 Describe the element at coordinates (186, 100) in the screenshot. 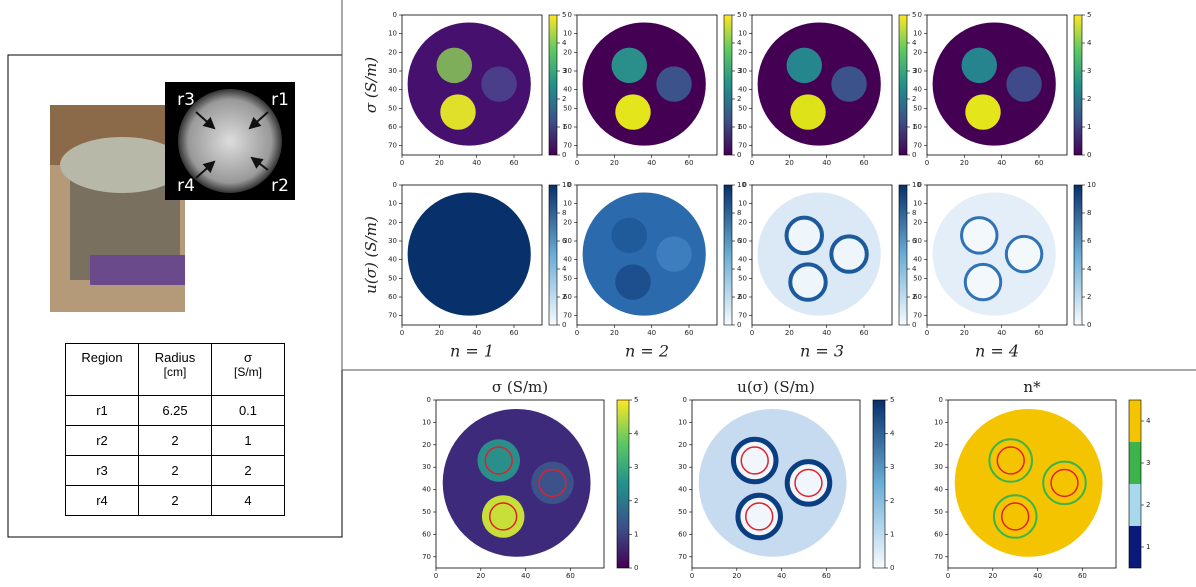

I see `region-label: r3` at that location.